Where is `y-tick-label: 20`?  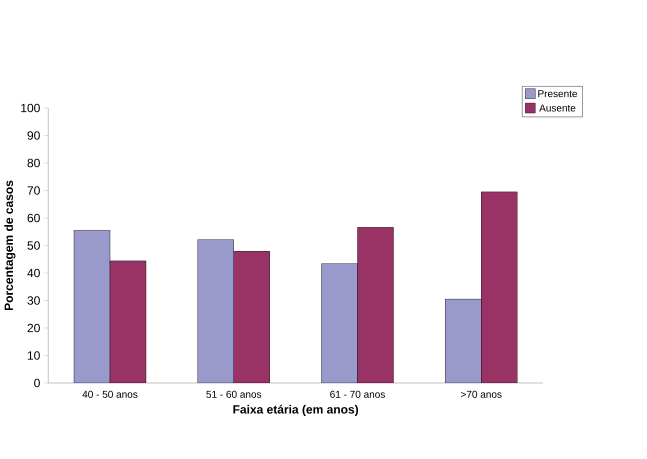 y-tick-label: 20 is located at coordinates (34, 328).